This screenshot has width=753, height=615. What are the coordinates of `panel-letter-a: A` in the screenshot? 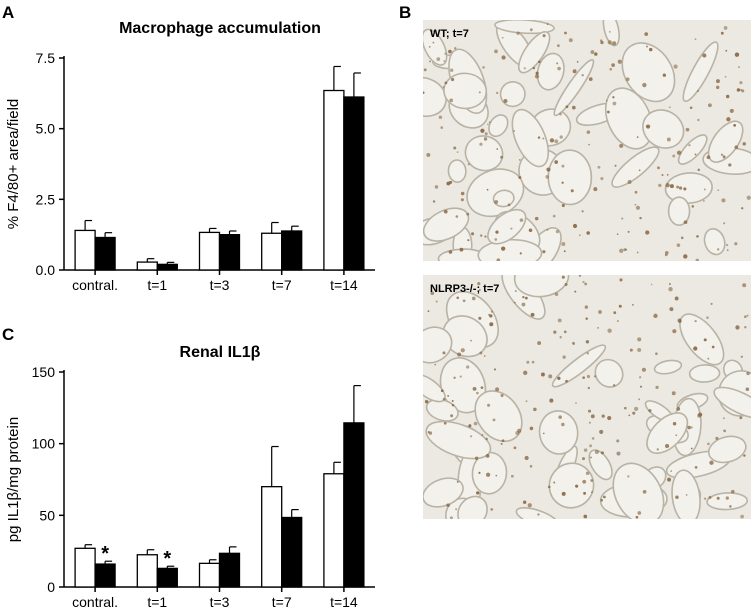 It's located at (8, 12).